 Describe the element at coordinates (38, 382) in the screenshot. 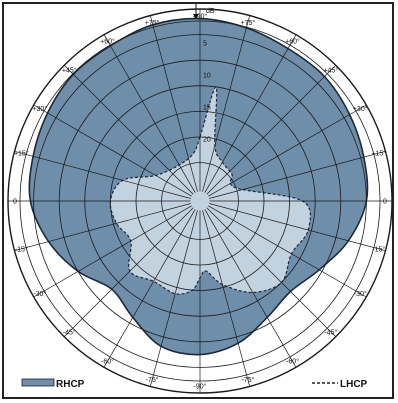

I see `legend-swatch-rhcp` at that location.